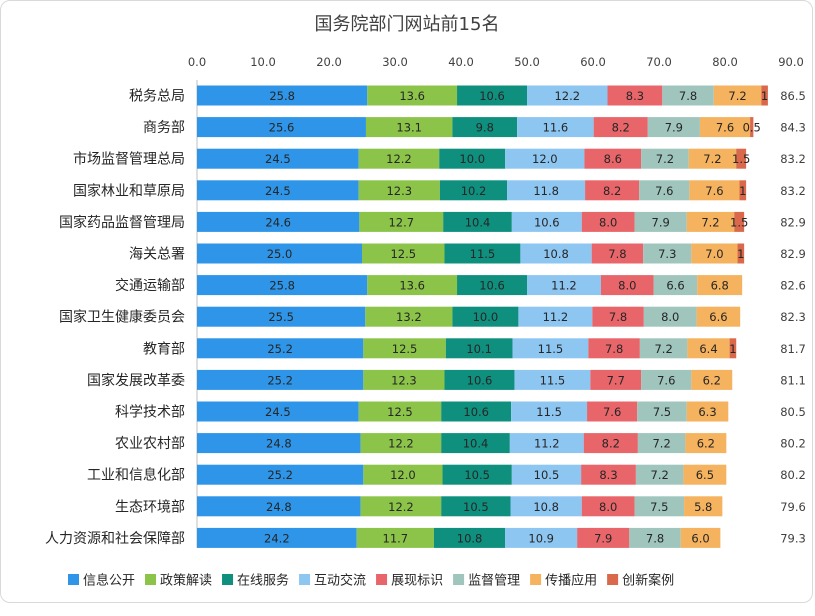 The width and height of the screenshot is (815, 616). Describe the element at coordinates (648, 581) in the screenshot. I see `legend-label: 创新案例` at that location.